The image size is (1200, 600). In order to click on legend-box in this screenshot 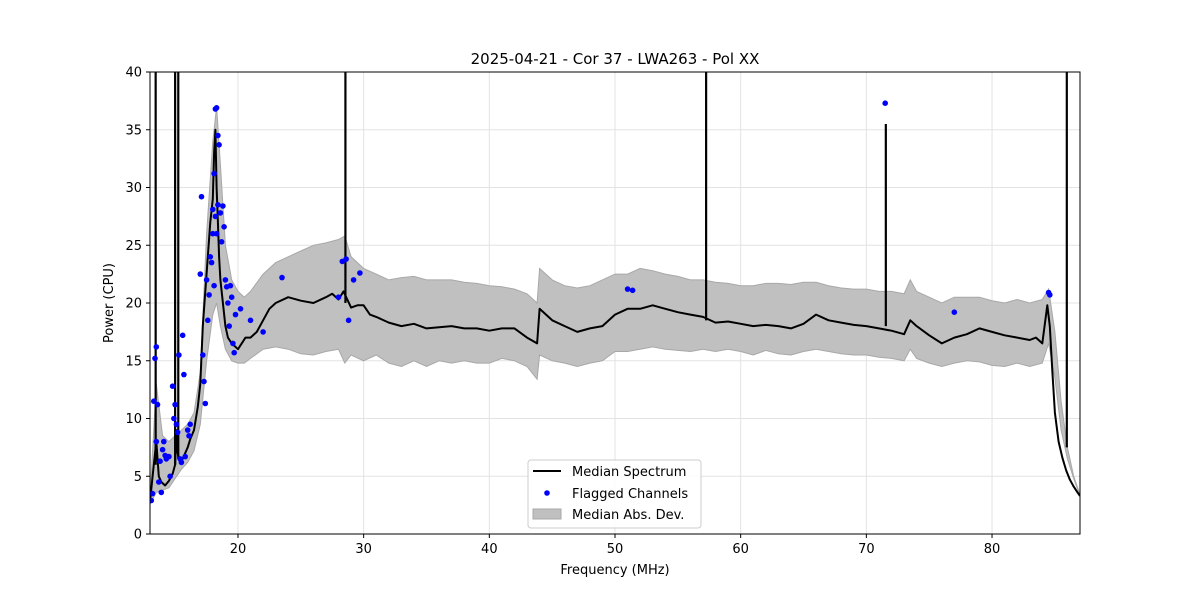, I will do `click(614, 494)`.